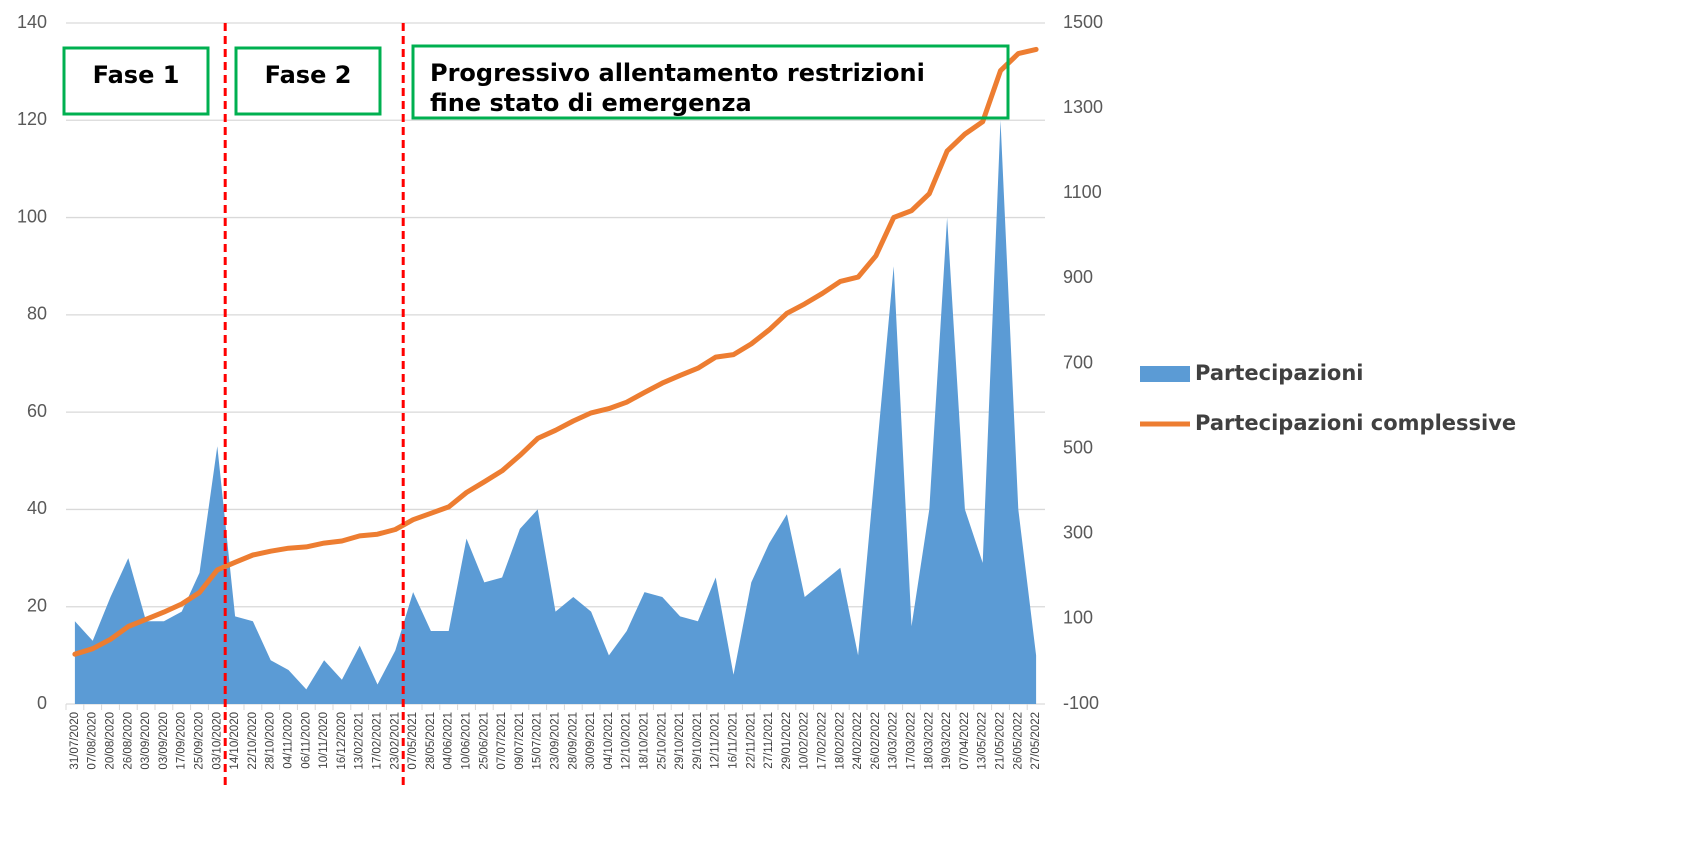 The height and width of the screenshot is (844, 1686). What do you see at coordinates (217, 741) in the screenshot?
I see `x-tick-label: 03/10/2020` at bounding box center [217, 741].